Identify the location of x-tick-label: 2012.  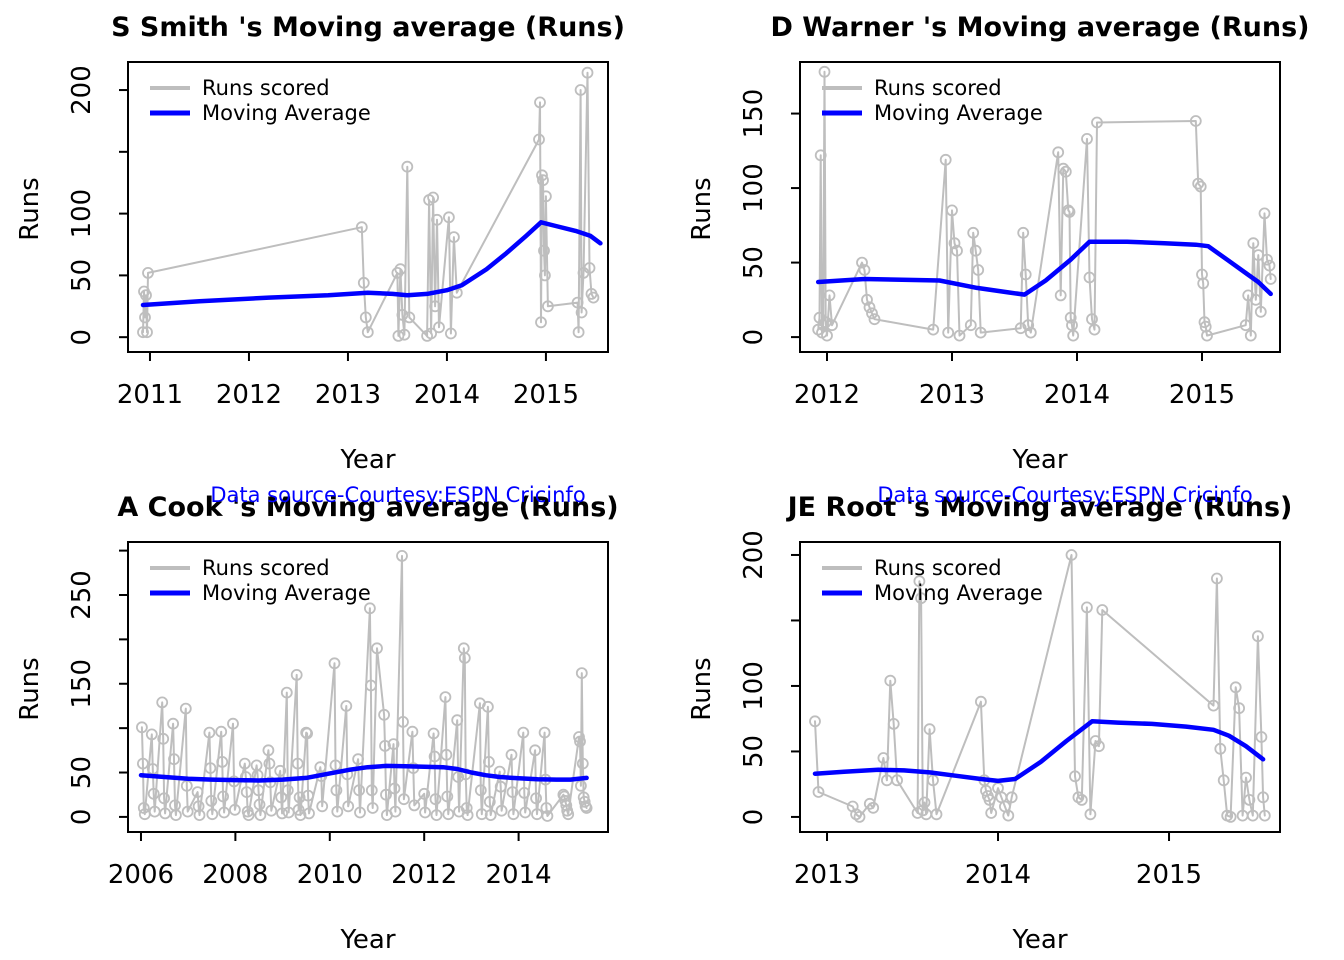
(424, 875).